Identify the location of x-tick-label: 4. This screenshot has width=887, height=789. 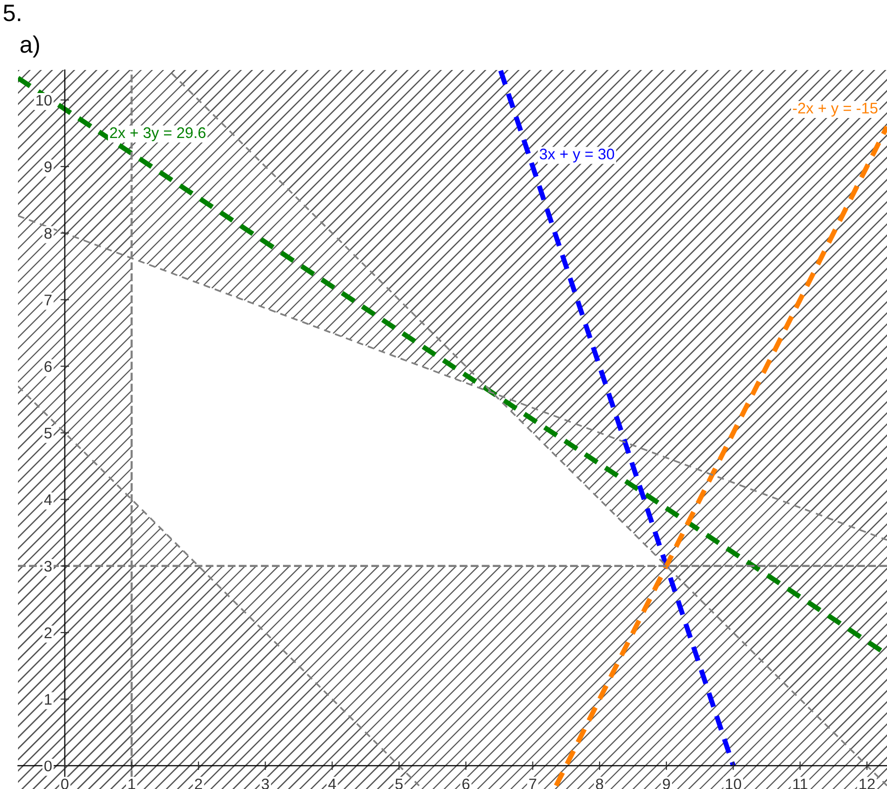
(332, 783).